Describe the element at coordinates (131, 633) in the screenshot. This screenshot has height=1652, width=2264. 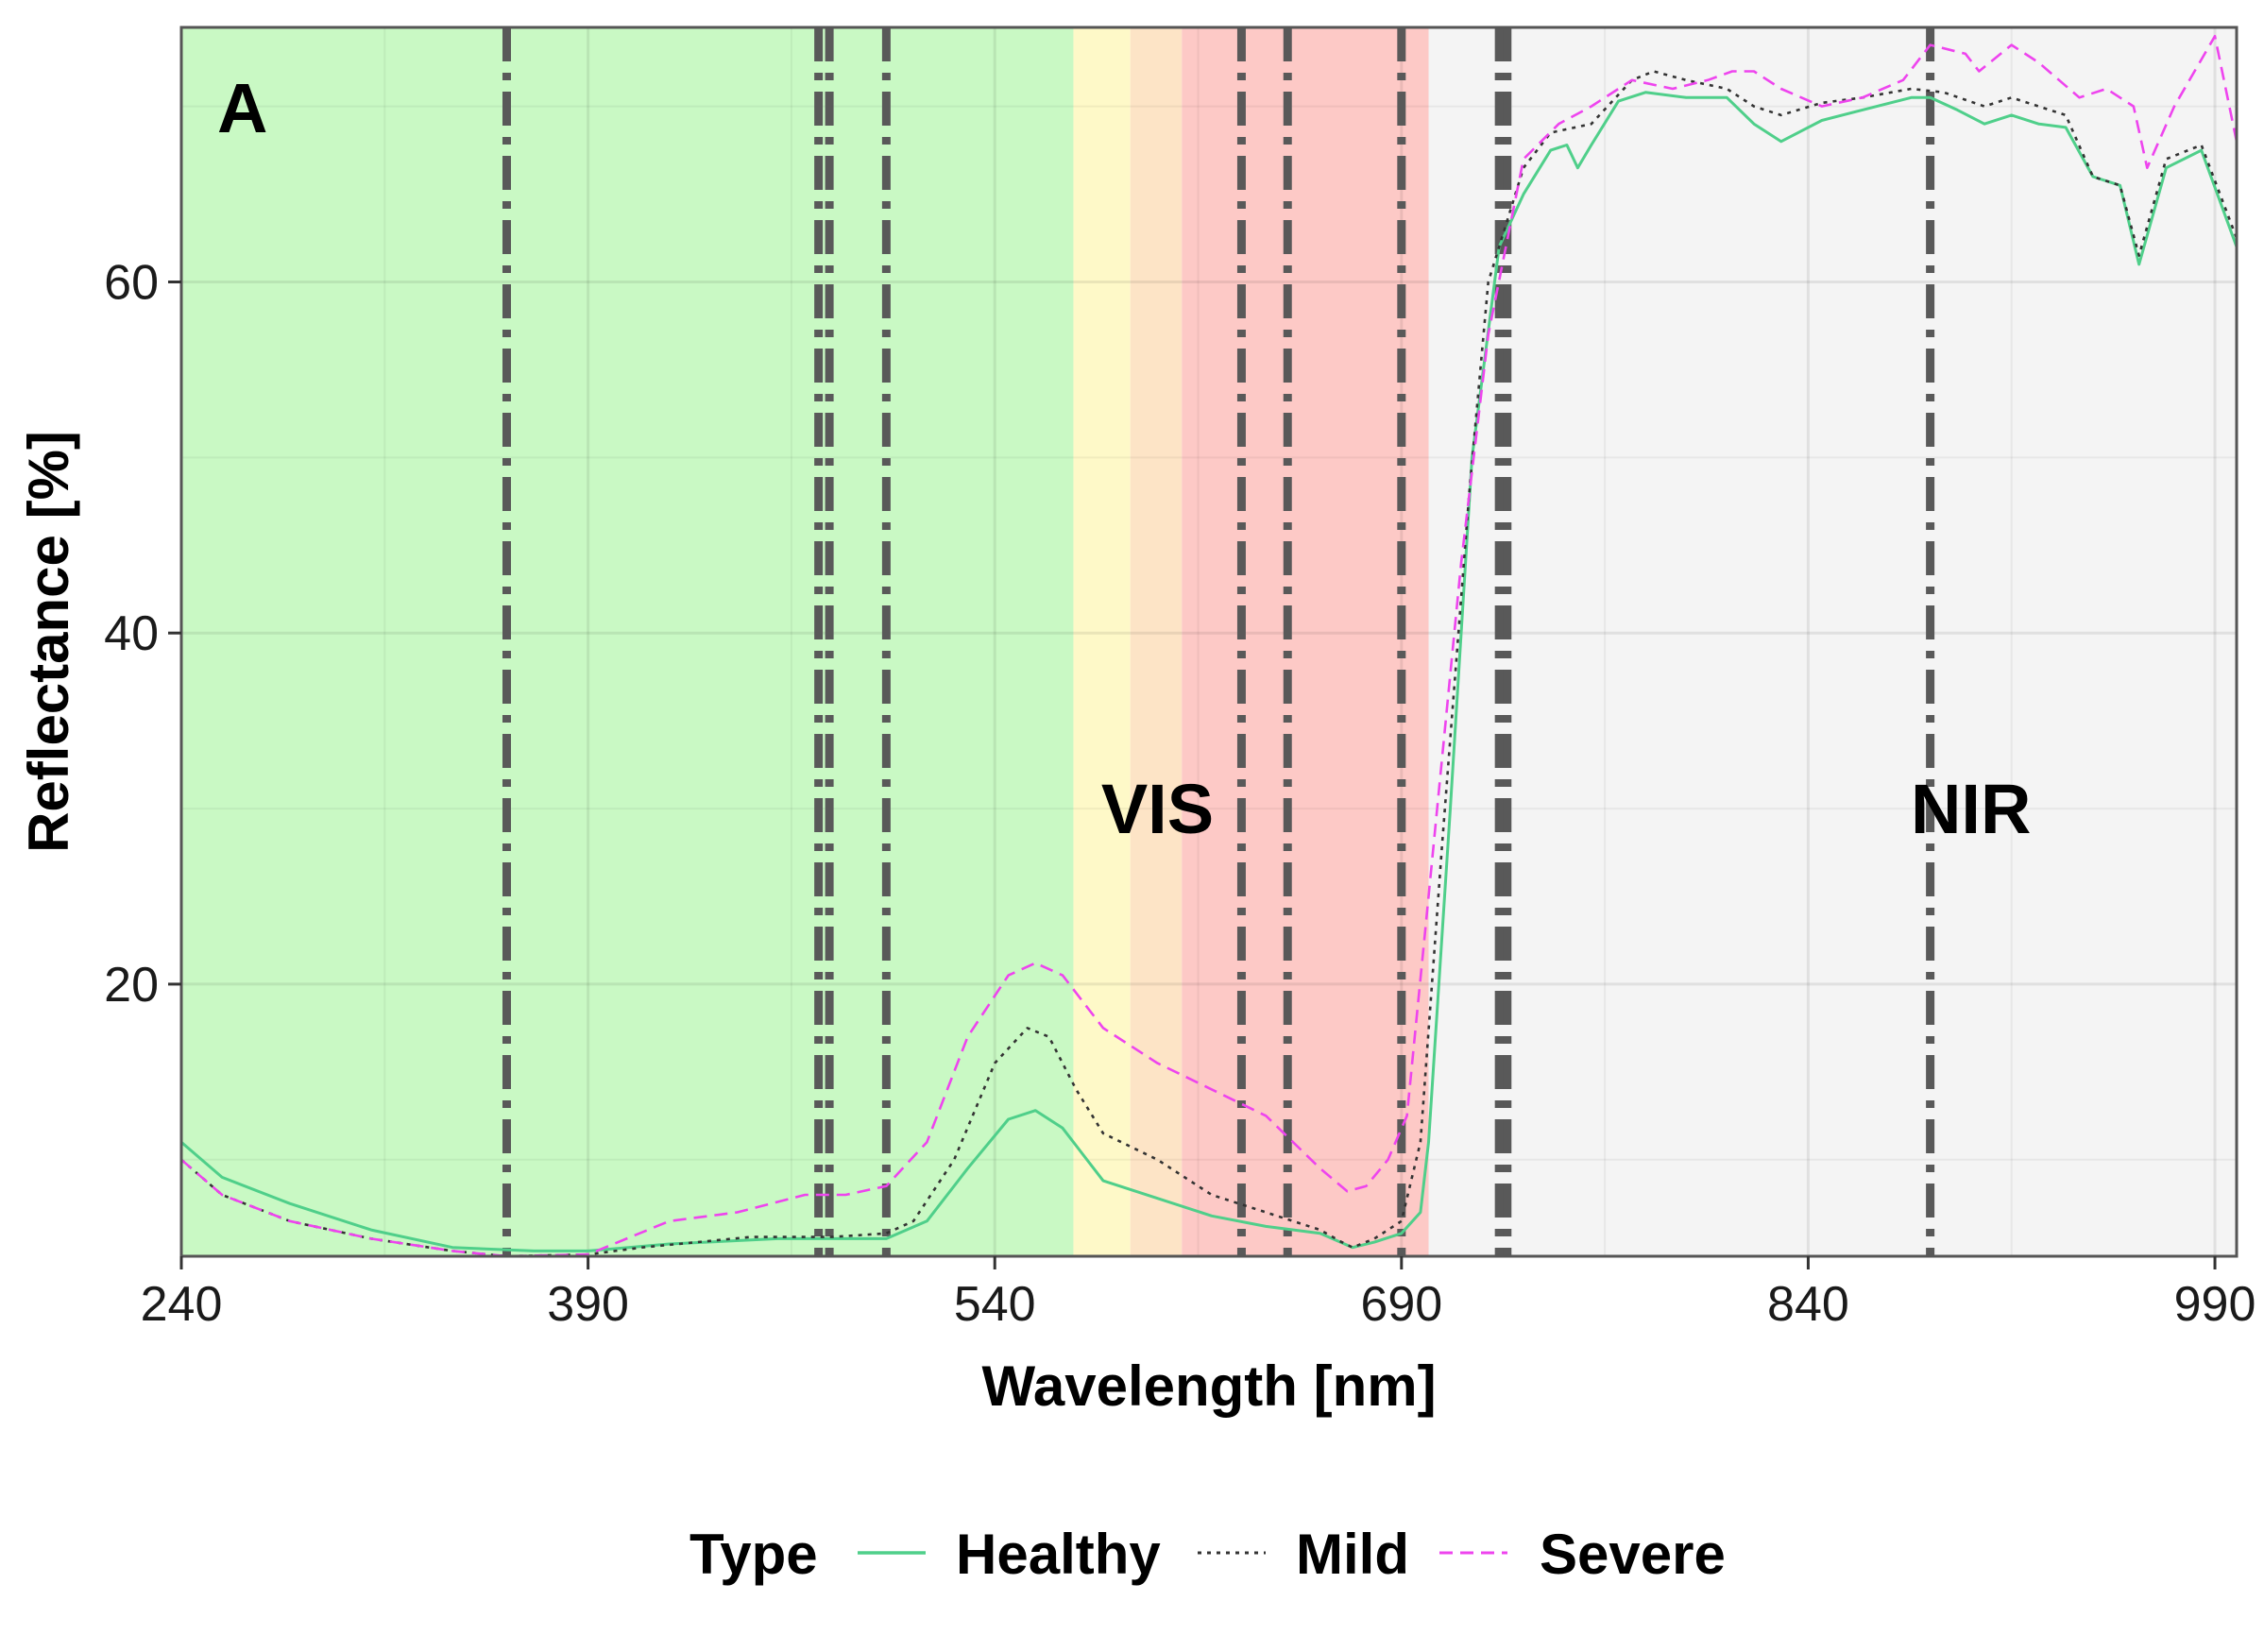
I see `y-tick-label: 40` at that location.